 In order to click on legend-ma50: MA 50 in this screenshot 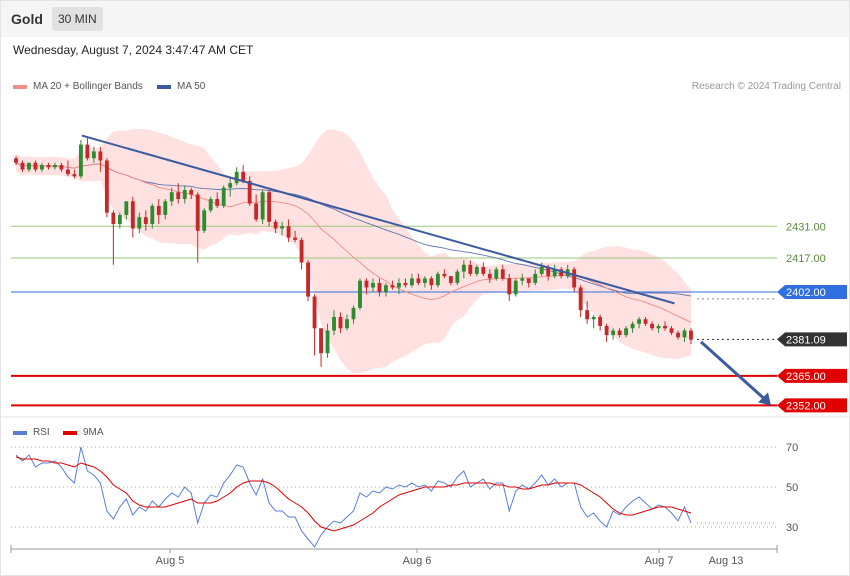, I will do `click(181, 86)`.